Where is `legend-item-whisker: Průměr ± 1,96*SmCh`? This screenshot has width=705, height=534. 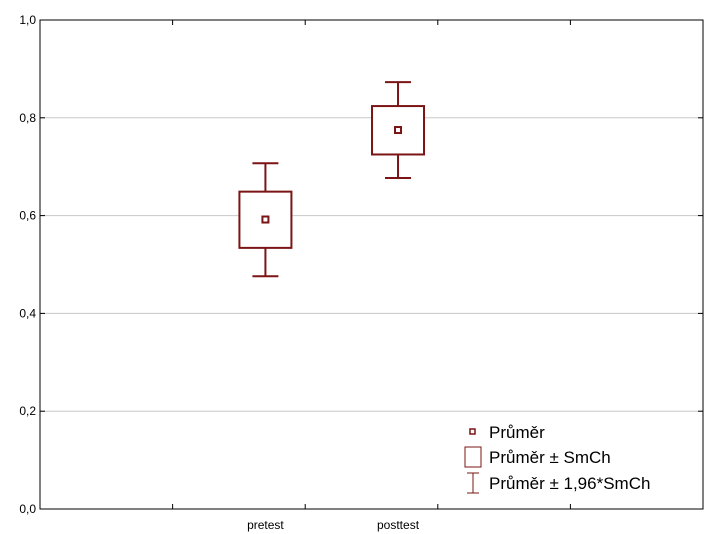
legend-item-whisker: Průměr ± 1,96*SmCh is located at coordinates (558, 483).